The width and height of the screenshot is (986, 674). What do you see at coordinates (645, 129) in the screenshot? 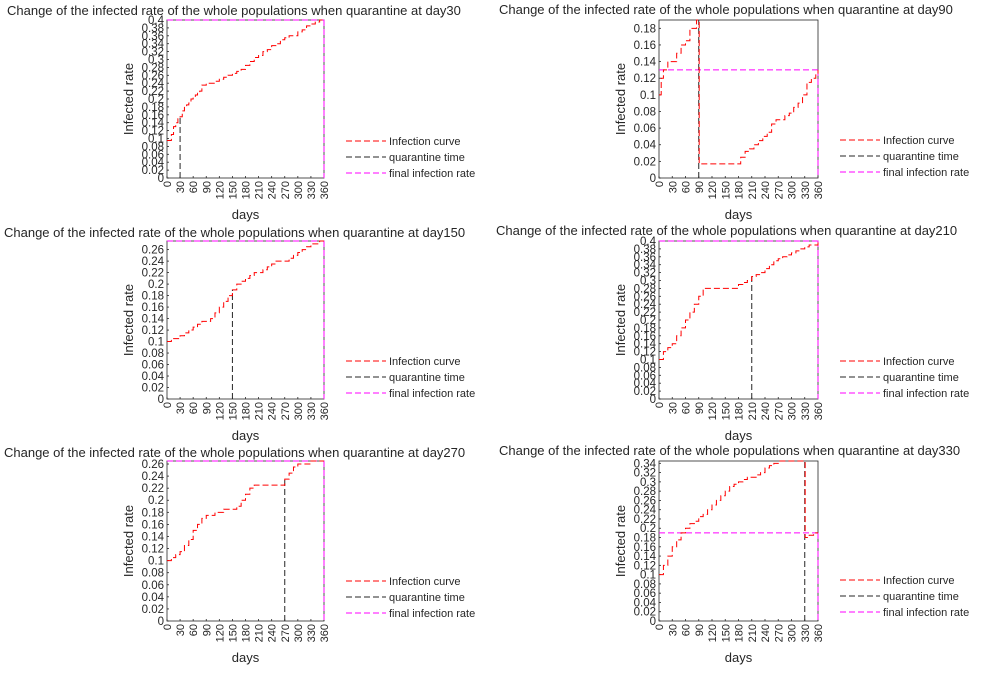
I see `y-tick-label: 0.06` at bounding box center [645, 129].